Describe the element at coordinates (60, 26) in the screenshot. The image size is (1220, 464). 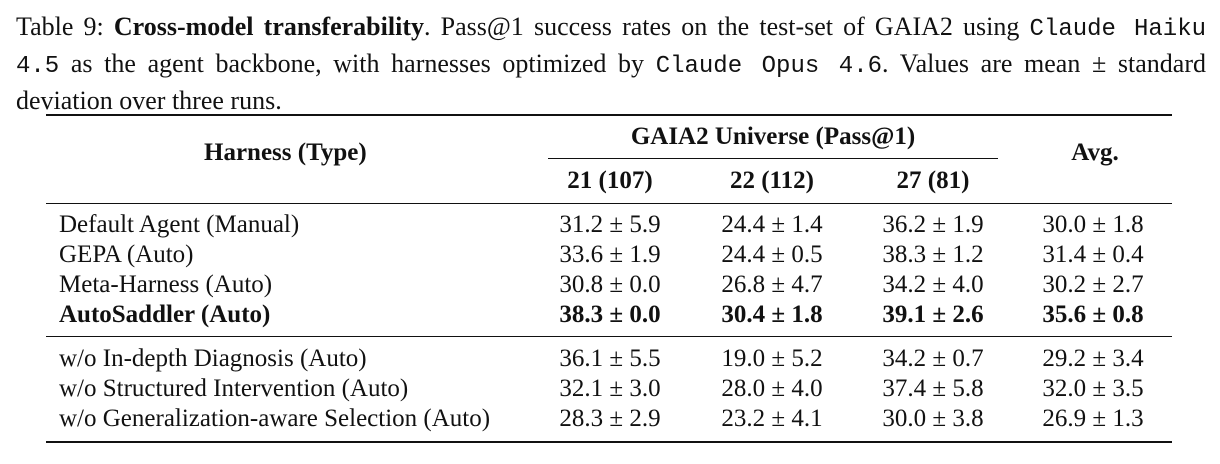
I see `caption-label: Table 9:` at that location.